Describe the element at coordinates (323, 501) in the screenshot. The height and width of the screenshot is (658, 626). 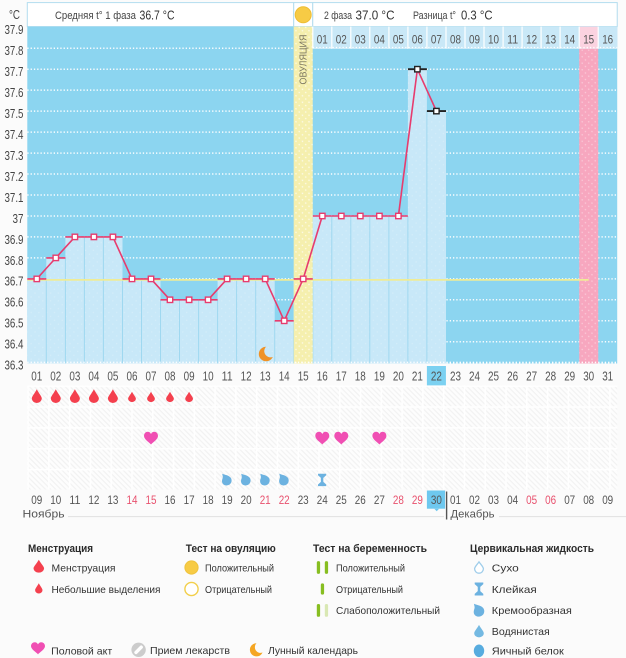
I see `svg-text: 24` at that location.